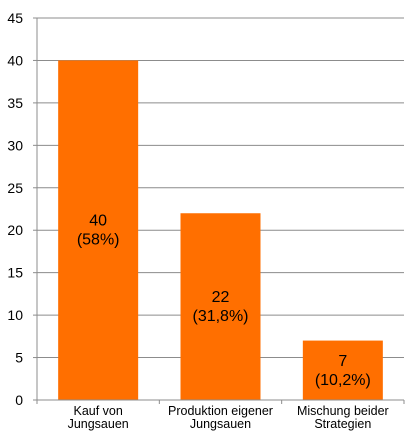 The height and width of the screenshot is (437, 409). Describe the element at coordinates (343, 411) in the screenshot. I see `x-category-label: Mischung beider` at that location.